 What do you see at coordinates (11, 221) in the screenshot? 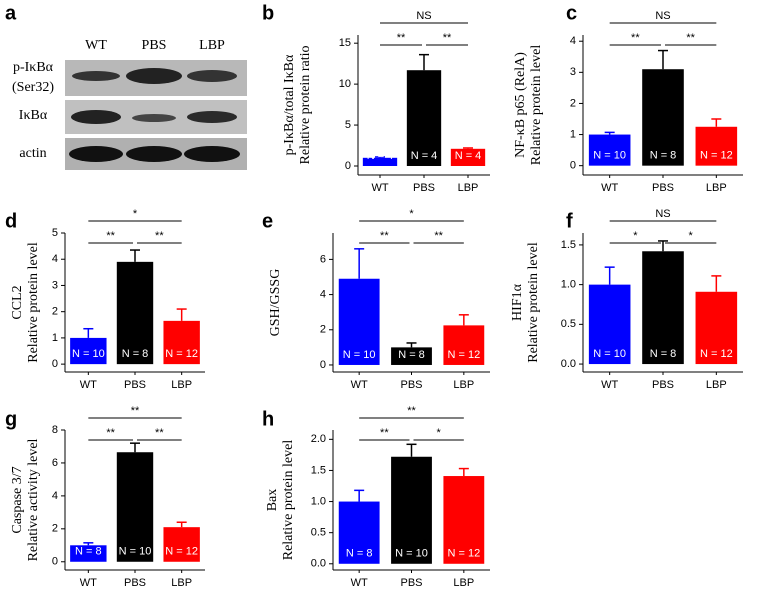
I see `panel-letter: d` at bounding box center [11, 221].